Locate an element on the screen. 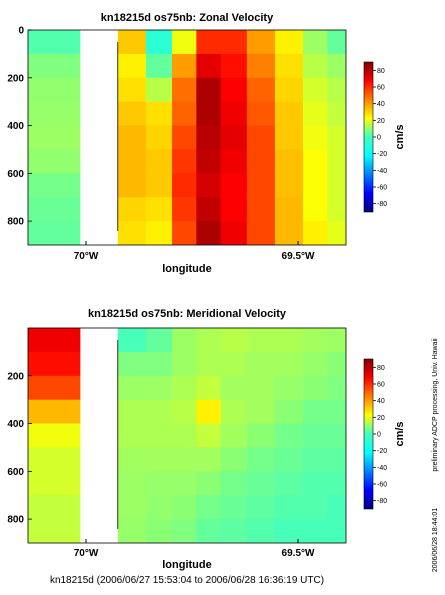 The width and height of the screenshot is (445, 595). zonal-colorbar-gradient is located at coordinates (368, 137).